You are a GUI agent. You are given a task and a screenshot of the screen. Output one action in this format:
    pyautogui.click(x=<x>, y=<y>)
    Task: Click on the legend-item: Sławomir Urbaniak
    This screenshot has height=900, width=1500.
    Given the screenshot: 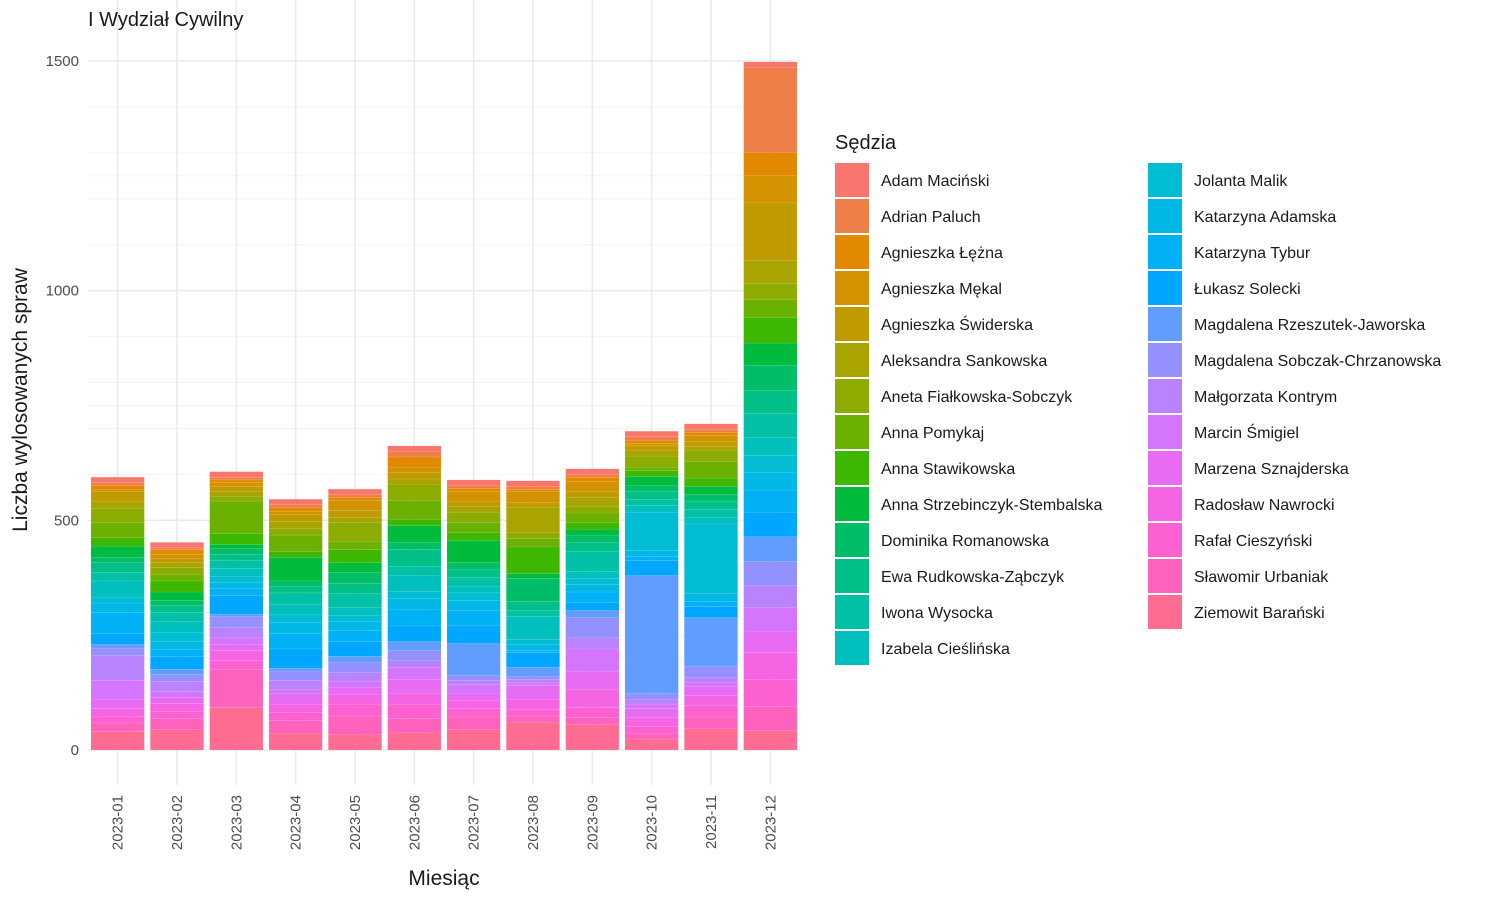 What is the action you would take?
    pyautogui.click(x=1238, y=576)
    